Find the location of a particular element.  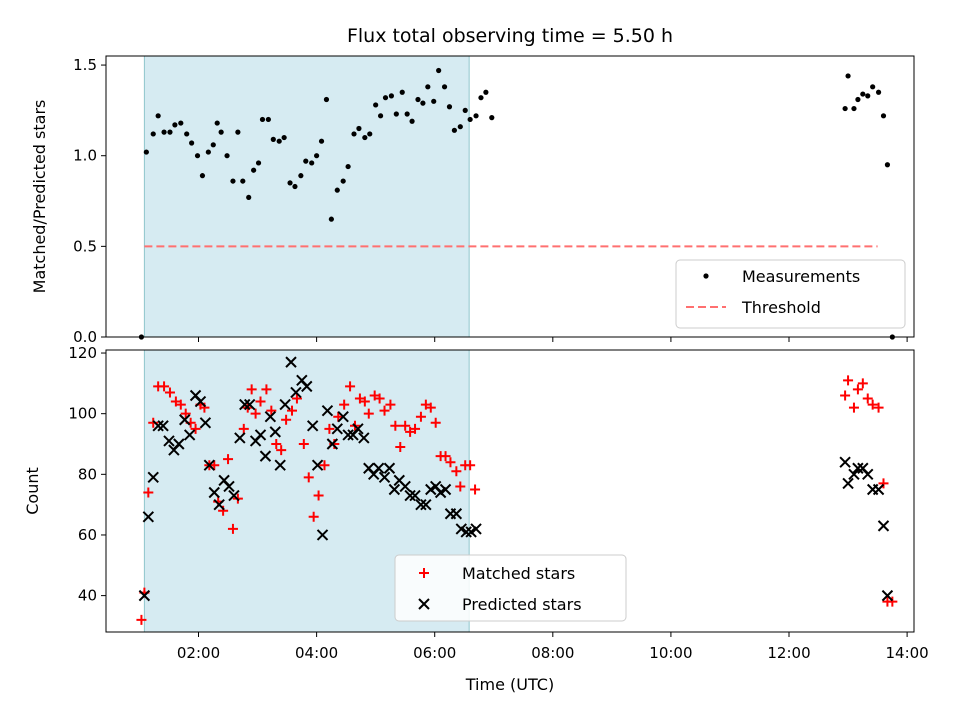

x-tick-label: 02:00 is located at coordinates (198, 653).